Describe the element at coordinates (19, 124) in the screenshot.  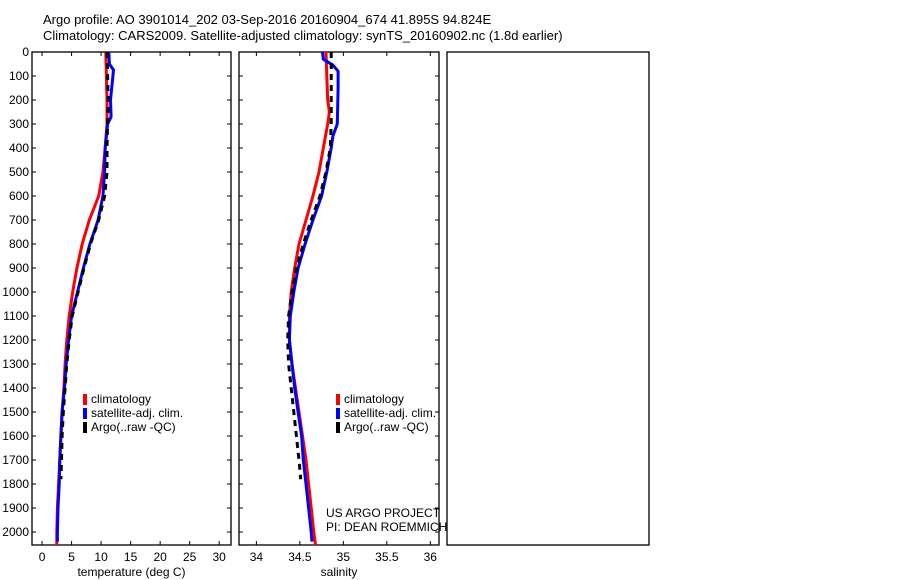
I see `y-tick-label: 300` at that location.